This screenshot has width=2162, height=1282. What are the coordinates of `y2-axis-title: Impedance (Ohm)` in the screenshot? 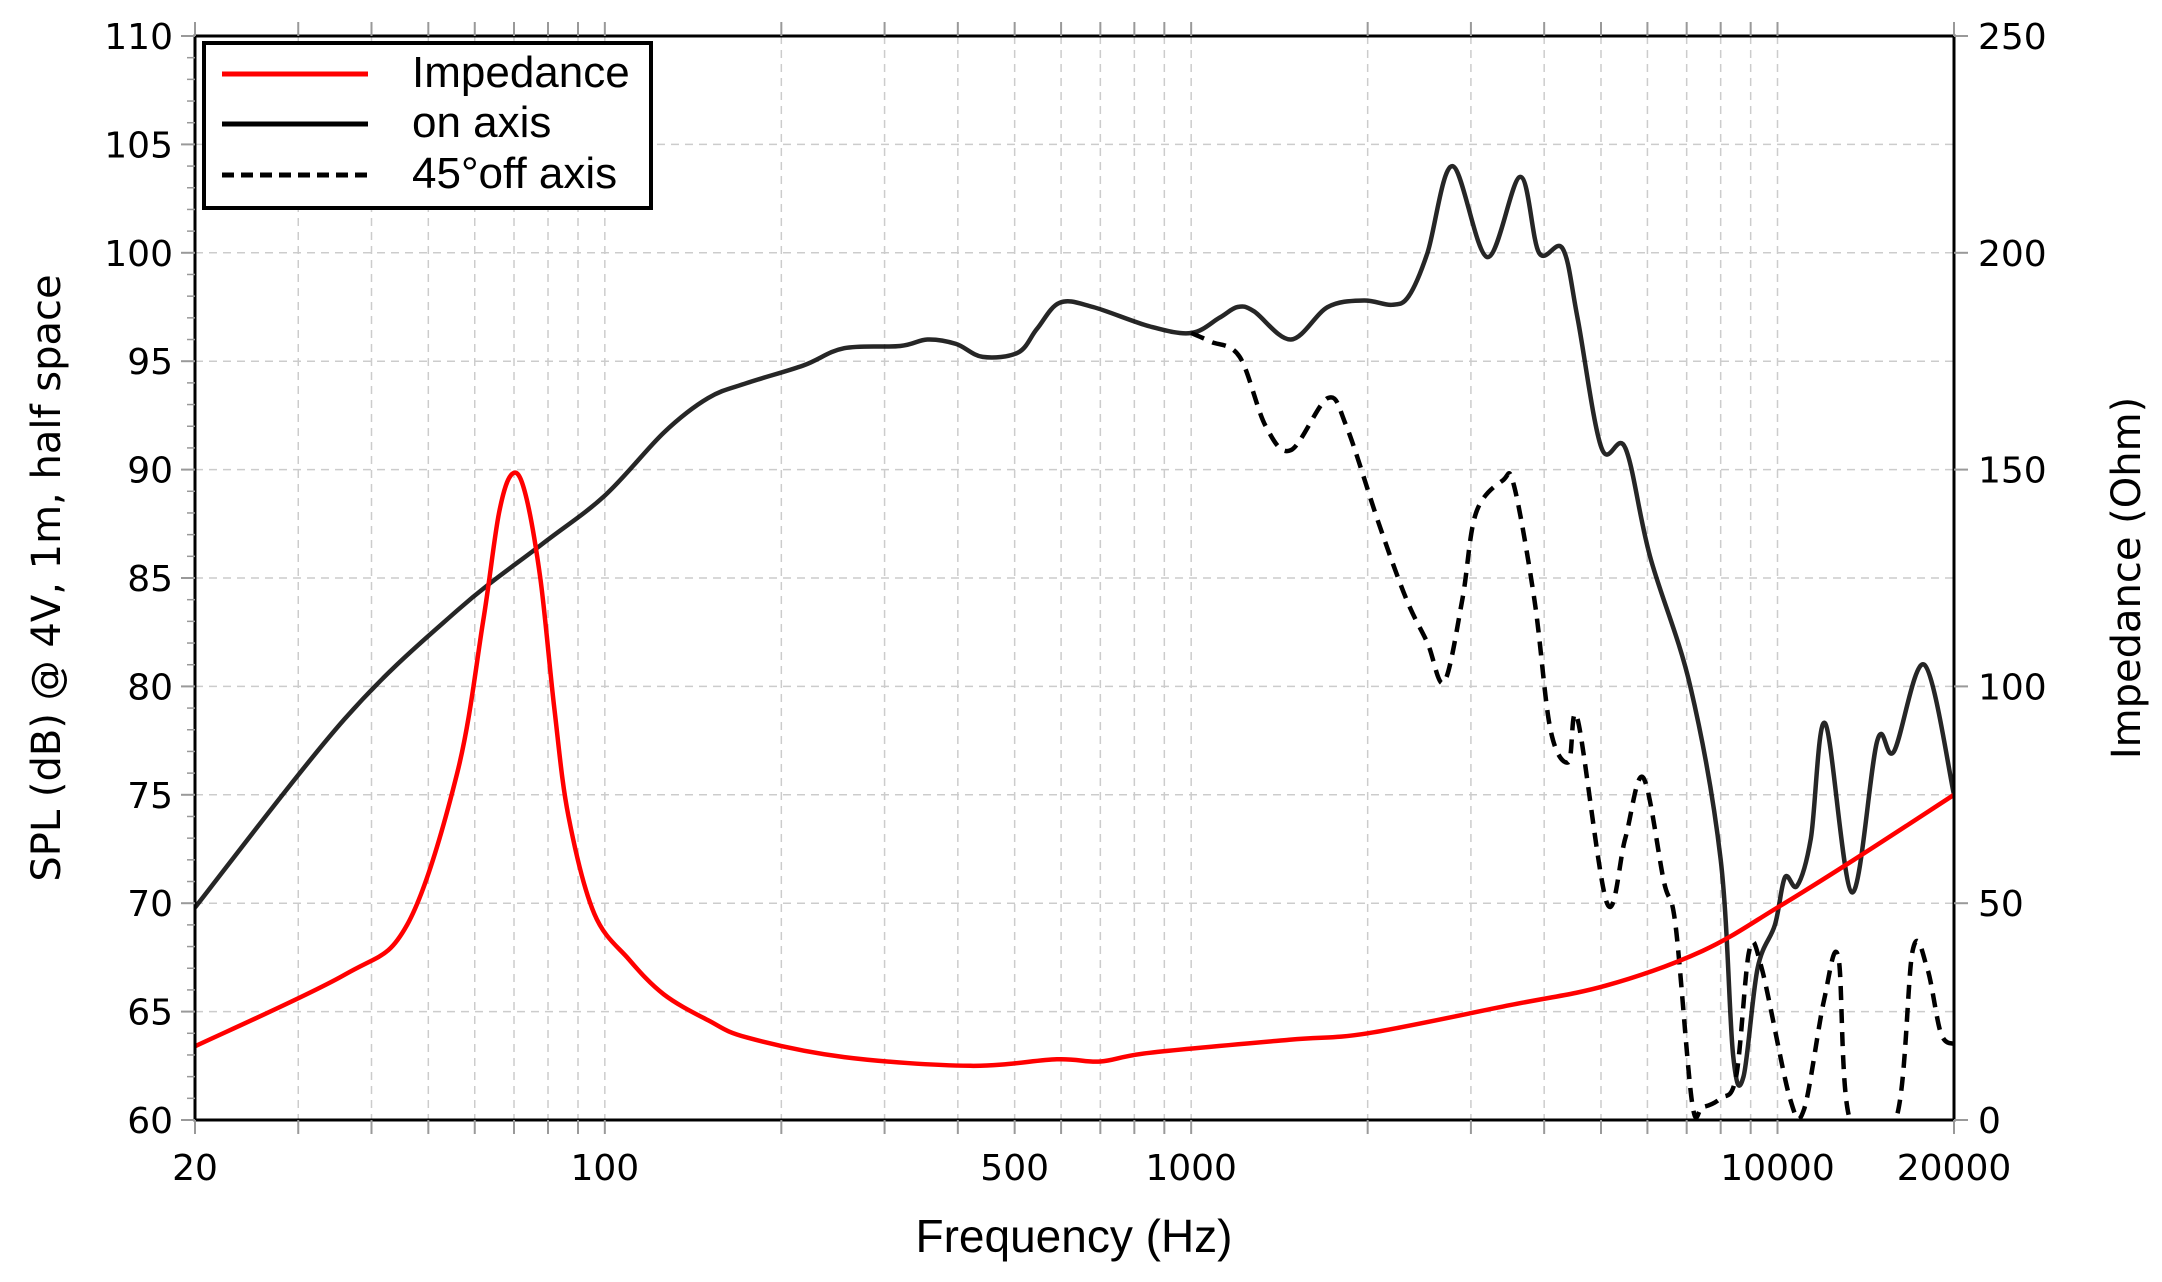 It's located at (2127, 578).